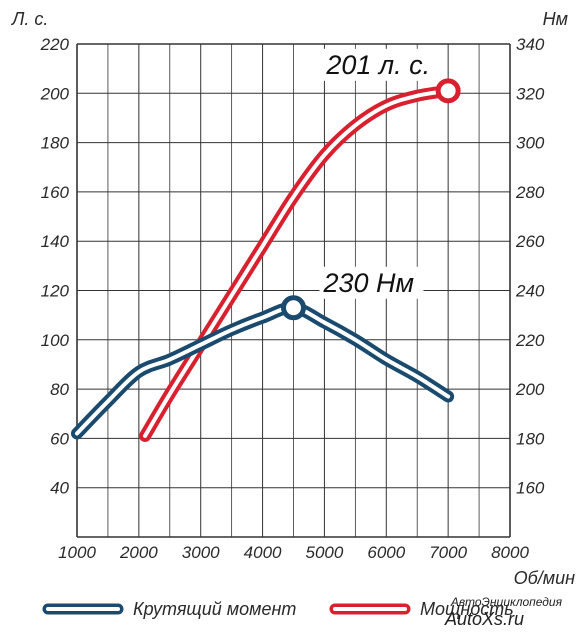 Image resolution: width=580 pixels, height=635 pixels. I want to click on y-right-tick-label: 340, so click(530, 44).